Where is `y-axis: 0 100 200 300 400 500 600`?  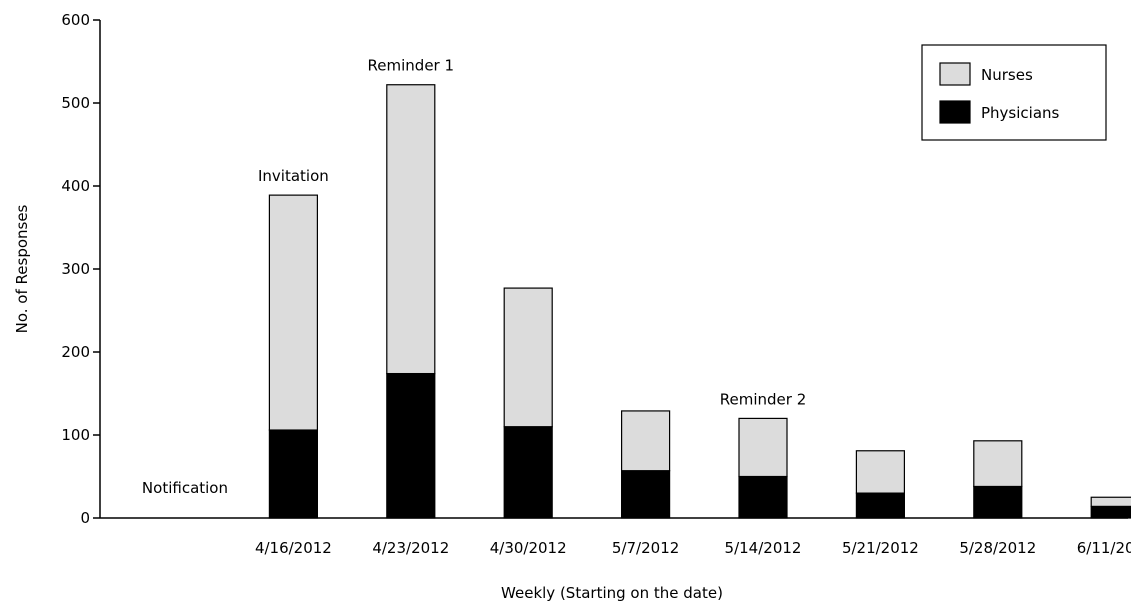
y-axis: 0 100 200 300 400 500 600 is located at coordinates (81, 269).